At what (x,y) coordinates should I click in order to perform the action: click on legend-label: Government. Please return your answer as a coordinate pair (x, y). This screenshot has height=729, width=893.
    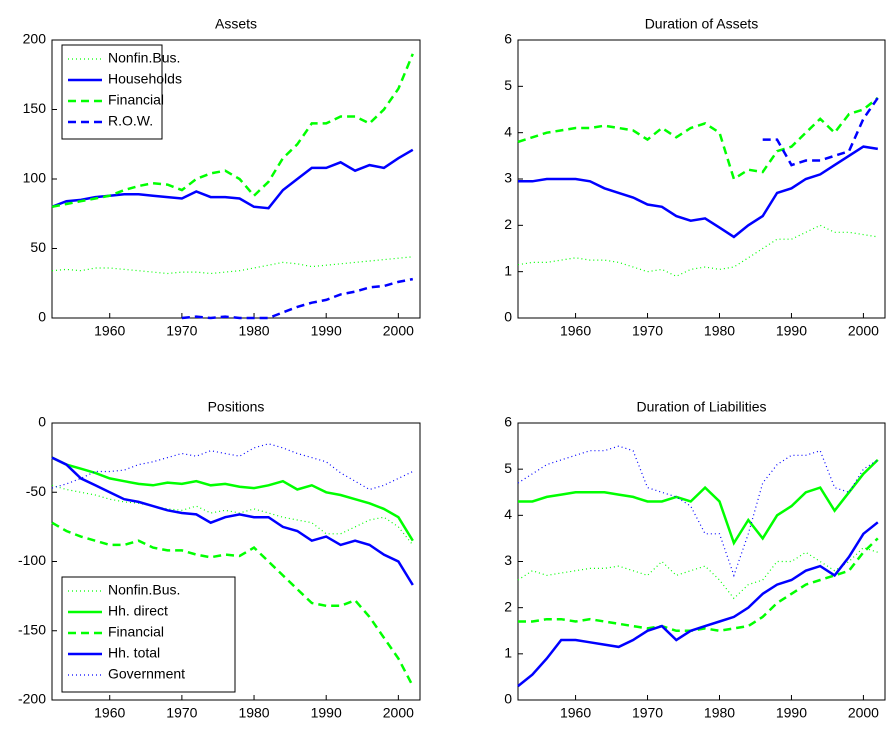
    Looking at the image, I should click on (146, 674).